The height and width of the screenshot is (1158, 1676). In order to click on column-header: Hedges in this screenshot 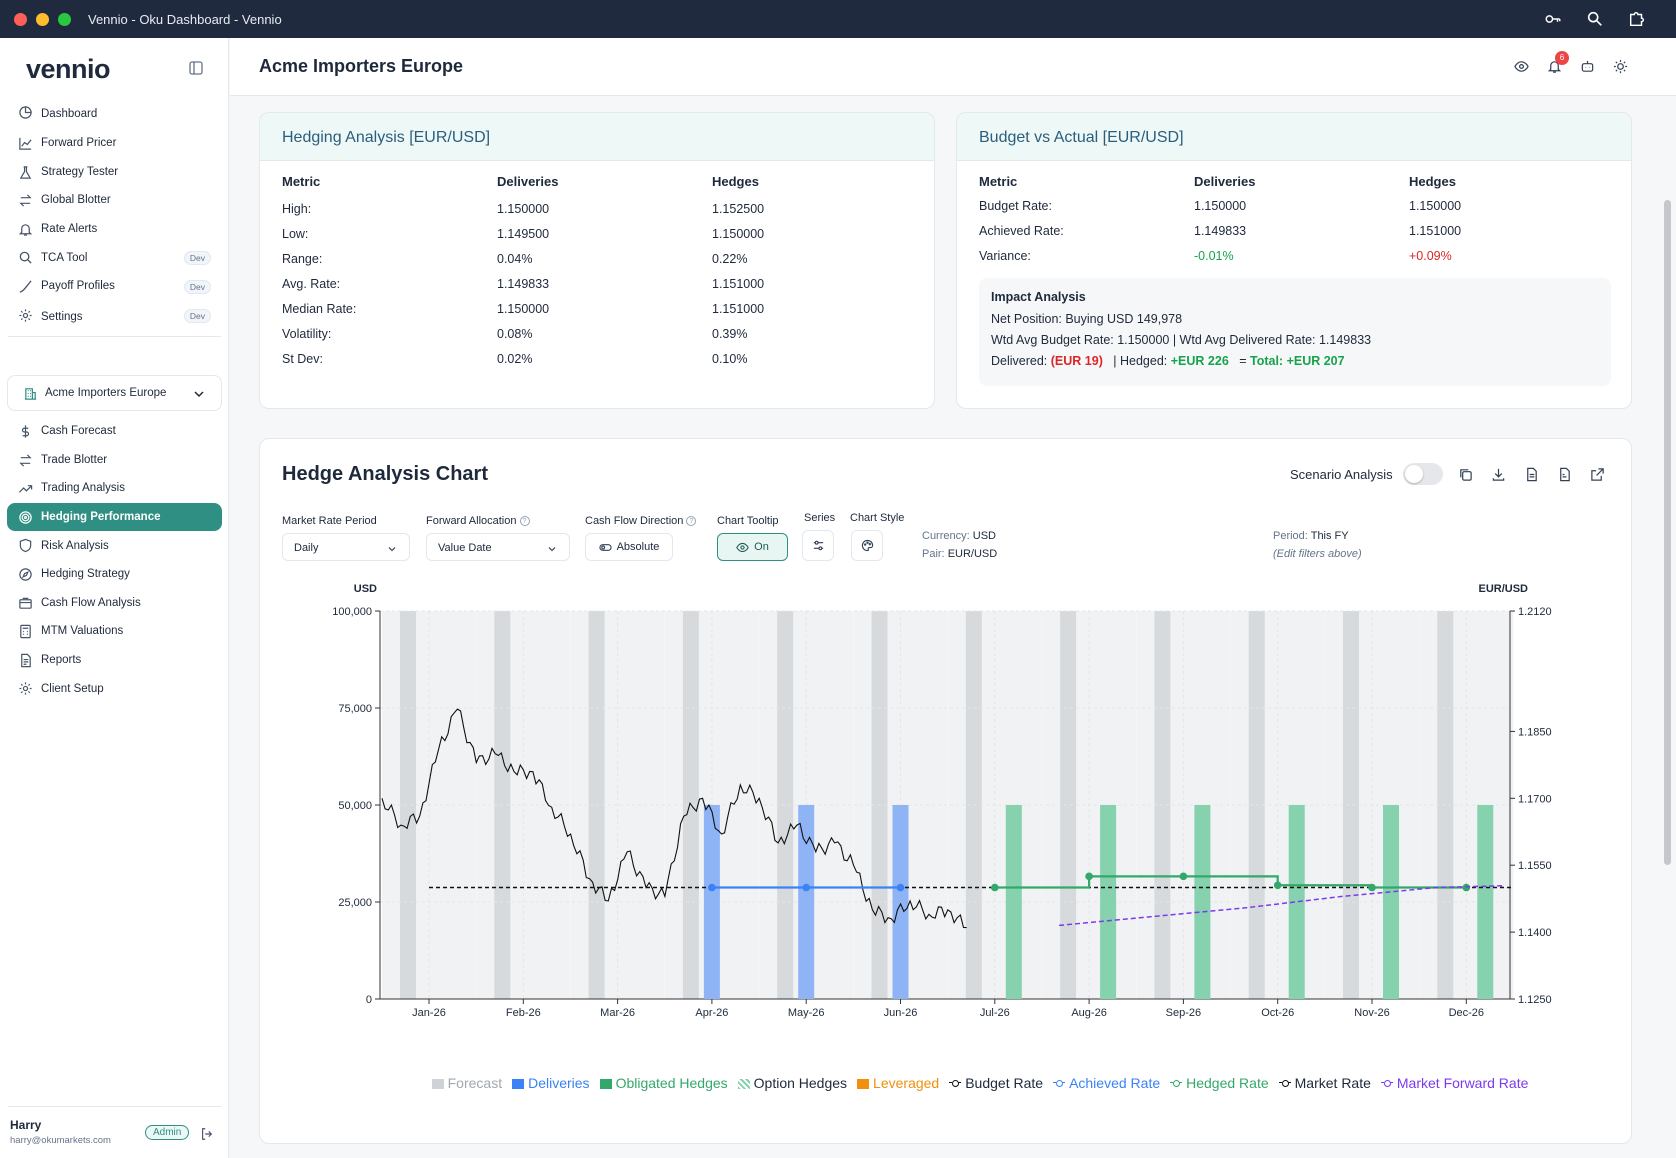, I will do `click(1432, 181)`.